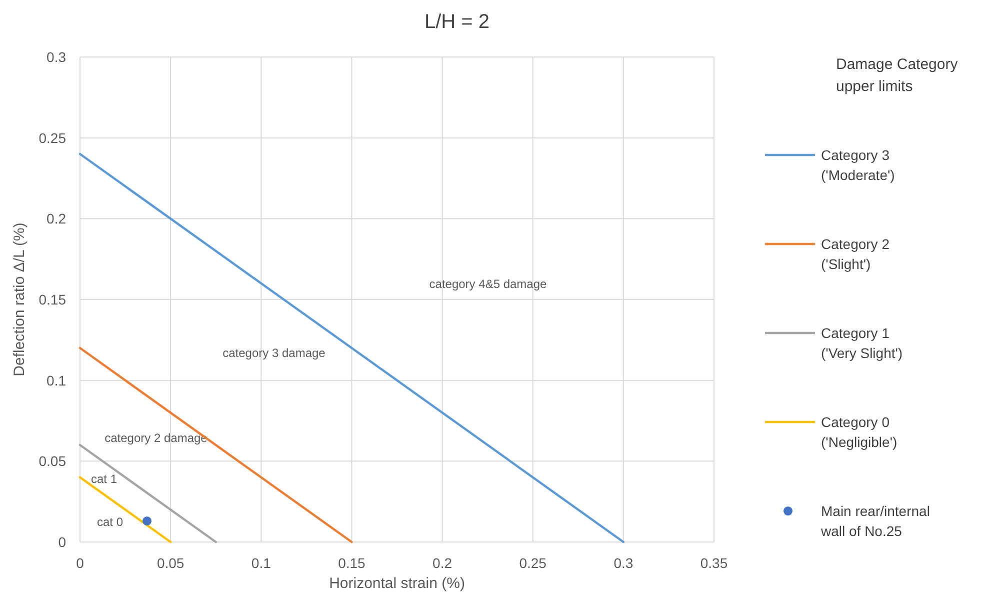  What do you see at coordinates (397, 583) in the screenshot?
I see `x-axis-title: Horizontal strain (%)` at bounding box center [397, 583].